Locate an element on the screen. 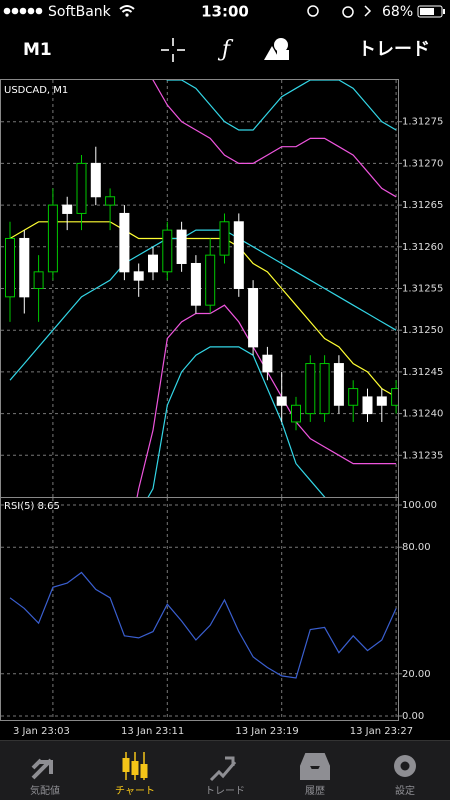 The image size is (450, 800). tab-bar is located at coordinates (225, 770).